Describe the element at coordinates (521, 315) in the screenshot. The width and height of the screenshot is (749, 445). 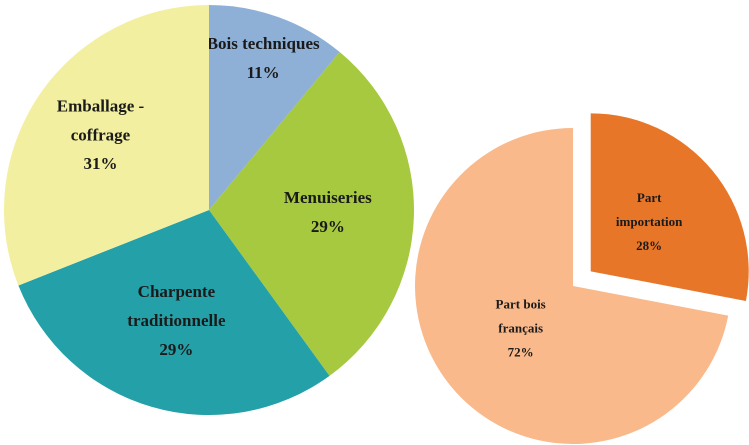
I see `category-label: Part bois français` at that location.